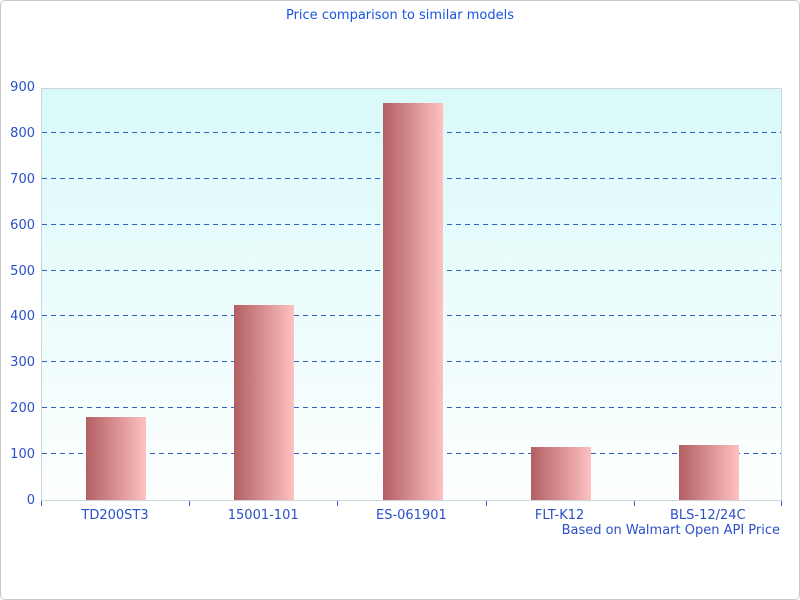 This screenshot has width=800, height=600. Describe the element at coordinates (22, 455) in the screenshot. I see `y-tick-label-100: 100` at that location.